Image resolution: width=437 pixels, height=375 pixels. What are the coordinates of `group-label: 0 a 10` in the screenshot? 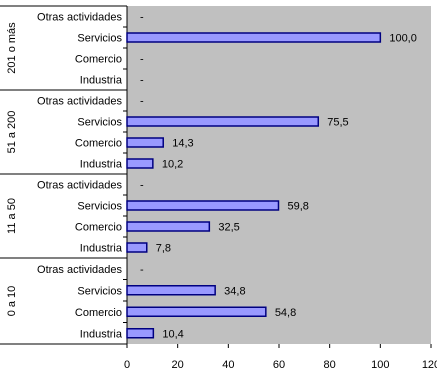 It's located at (12, 301).